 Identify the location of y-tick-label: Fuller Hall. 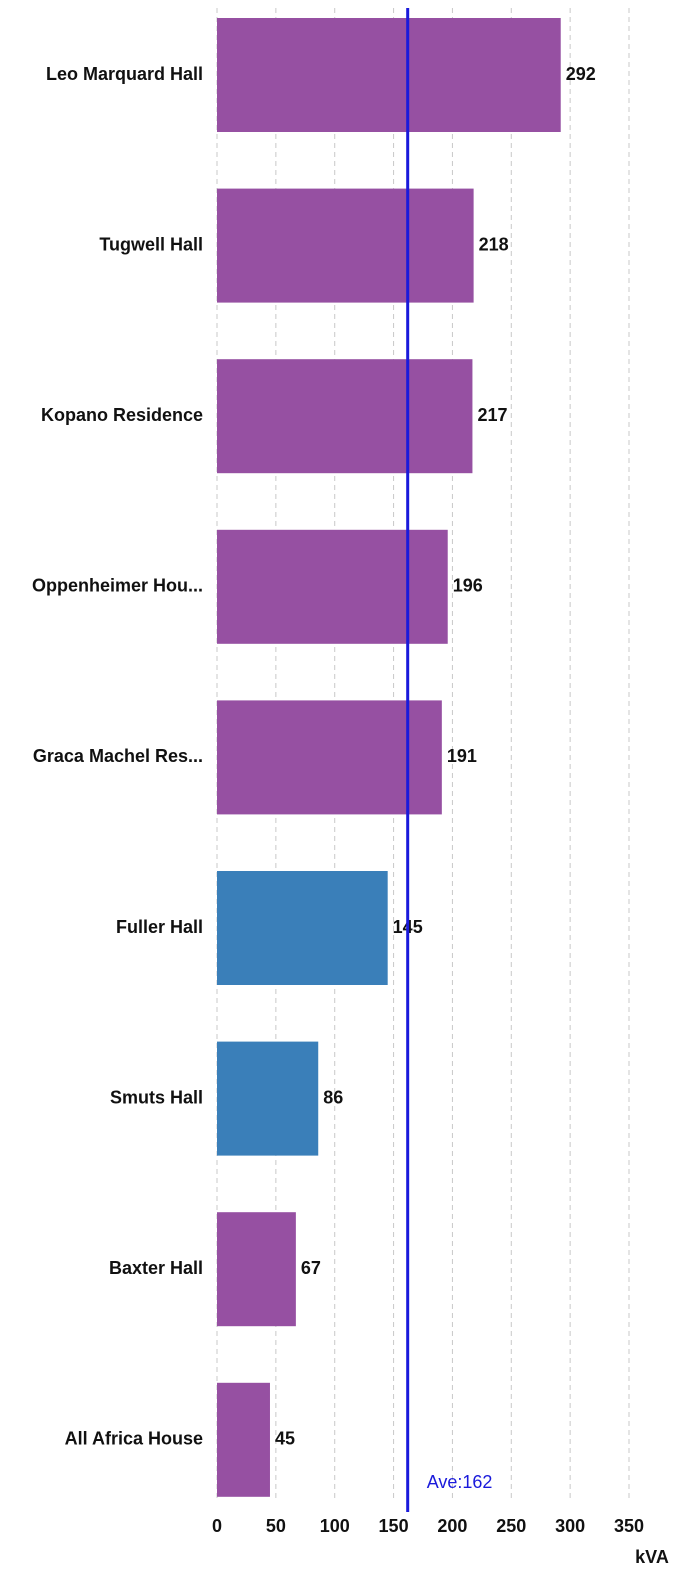
(159, 927).